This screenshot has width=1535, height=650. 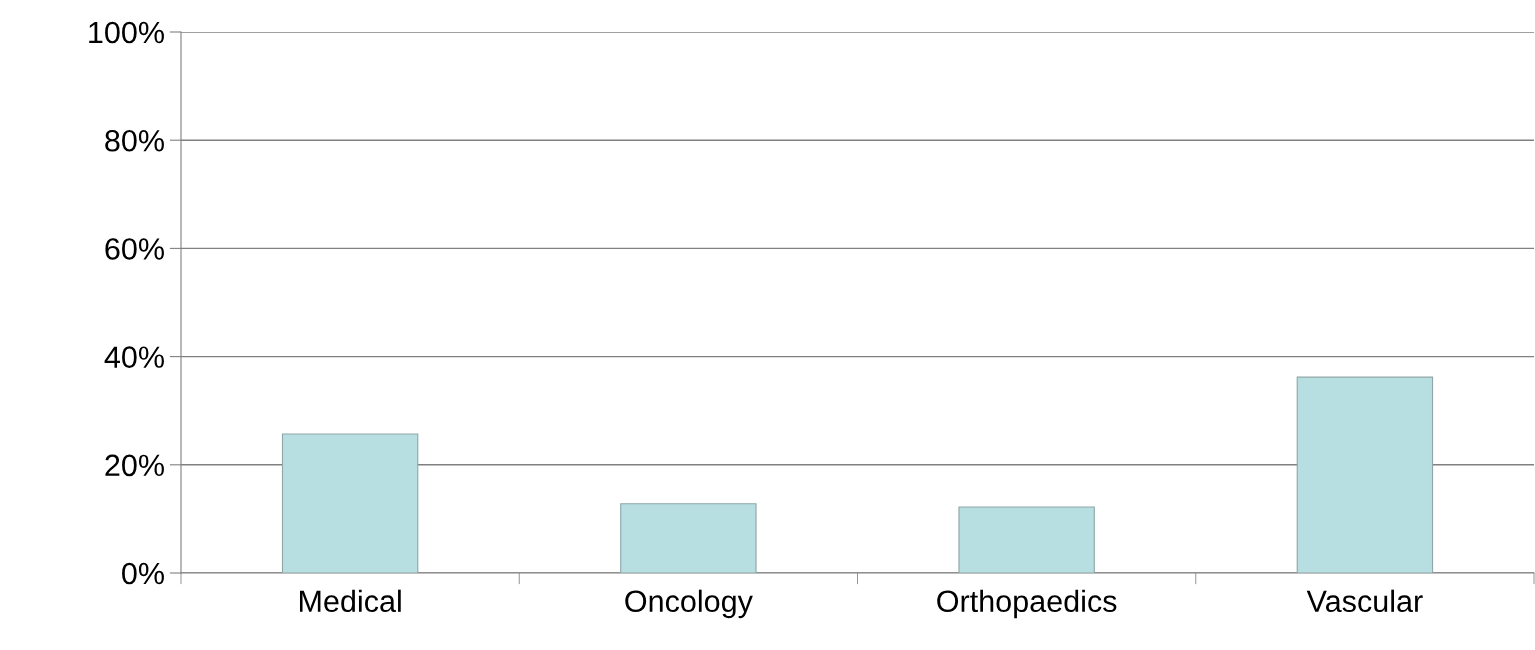 I want to click on x-tick-label: Orthopaedics, so click(x=1027, y=604).